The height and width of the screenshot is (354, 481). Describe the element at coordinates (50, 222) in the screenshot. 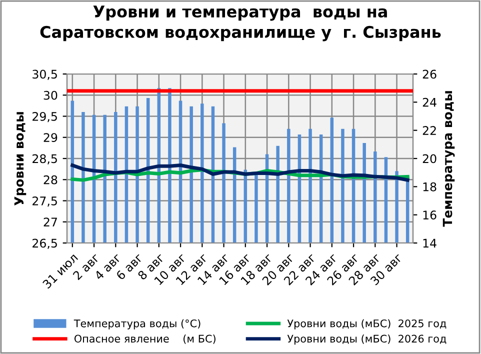

I see `y-tick-label: 27` at that location.